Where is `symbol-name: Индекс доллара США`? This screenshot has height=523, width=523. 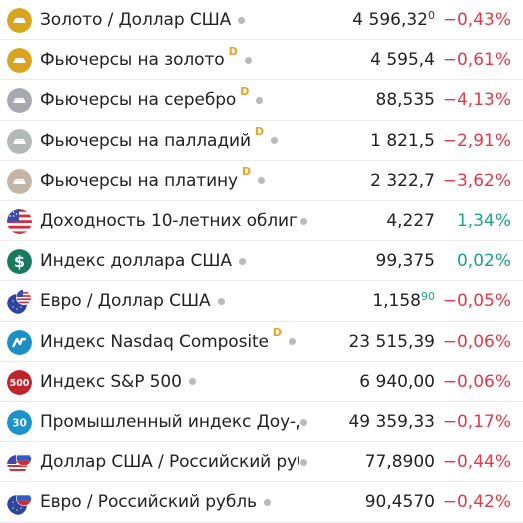
symbol-name: Индекс доллара США is located at coordinates (136, 261).